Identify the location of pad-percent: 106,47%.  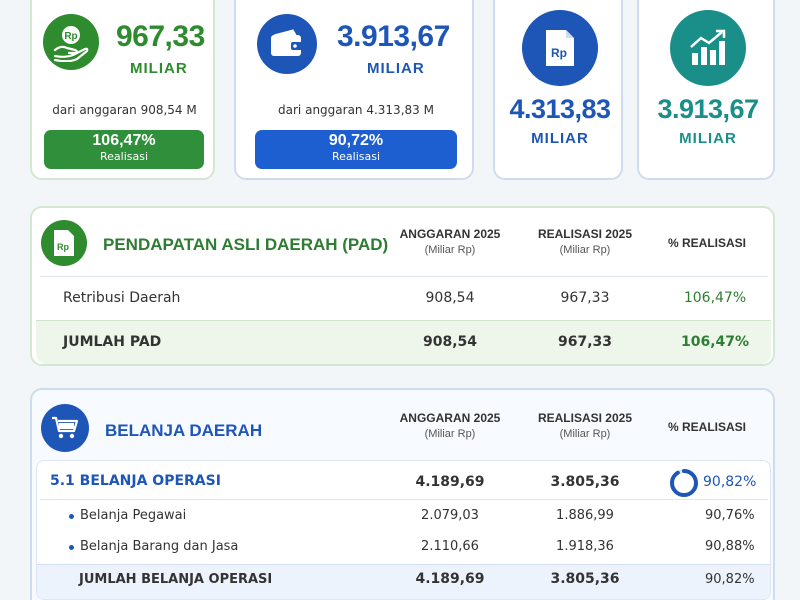
(124, 140).